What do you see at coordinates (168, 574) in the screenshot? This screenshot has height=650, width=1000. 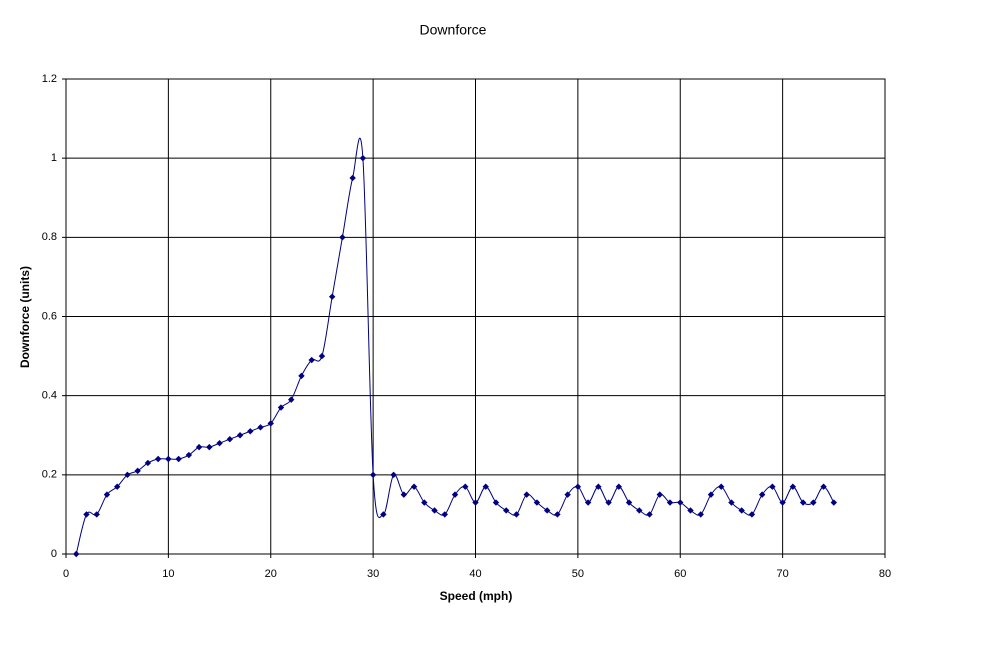 I see `x-tick-label: 10` at bounding box center [168, 574].